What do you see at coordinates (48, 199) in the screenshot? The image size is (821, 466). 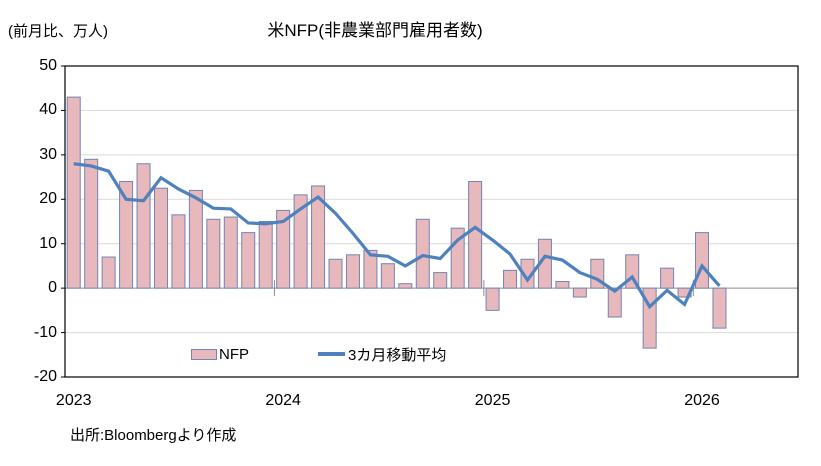 I see `y-axis-tick-label: 20` at bounding box center [48, 199].